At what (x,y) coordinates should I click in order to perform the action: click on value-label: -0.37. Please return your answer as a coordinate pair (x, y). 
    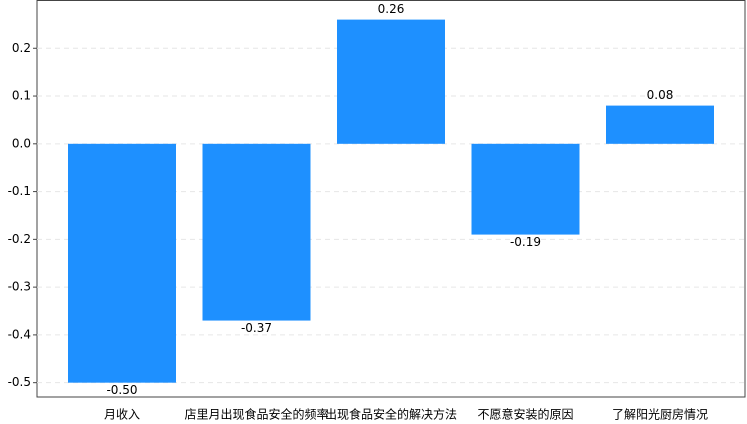
    Looking at the image, I should click on (256, 328).